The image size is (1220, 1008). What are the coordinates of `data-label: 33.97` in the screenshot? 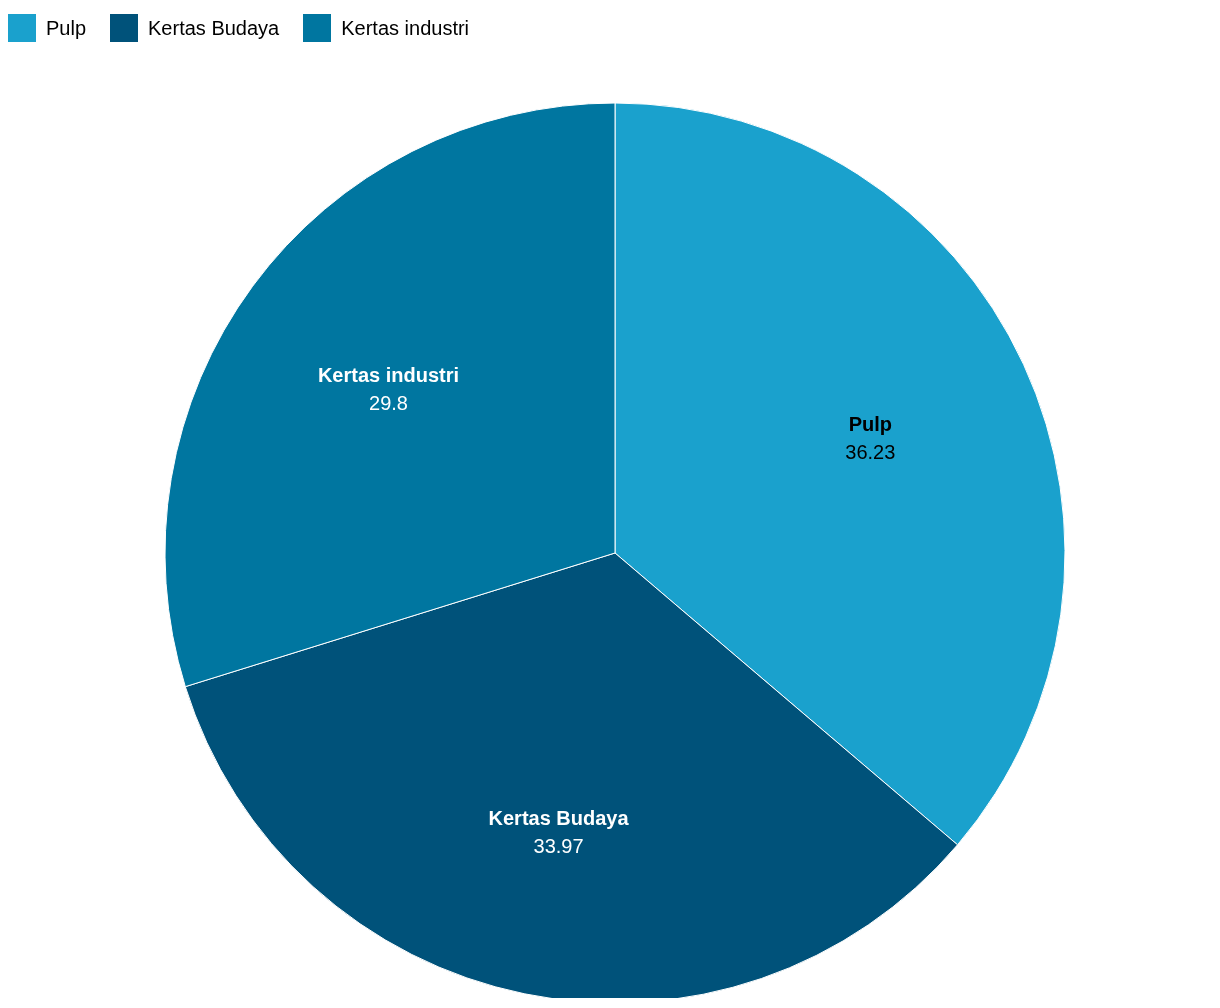 It's located at (558, 845).